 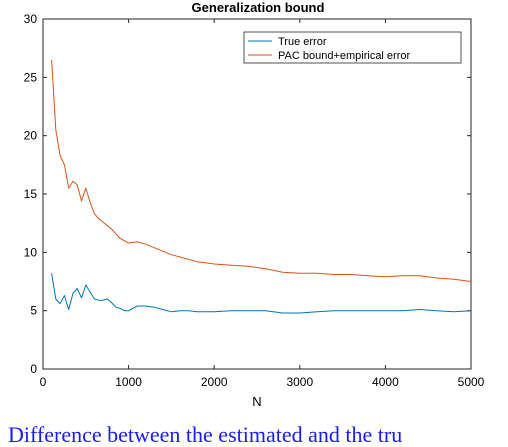 What do you see at coordinates (258, 7) in the screenshot?
I see `chart-title: Generalization bound` at bounding box center [258, 7].